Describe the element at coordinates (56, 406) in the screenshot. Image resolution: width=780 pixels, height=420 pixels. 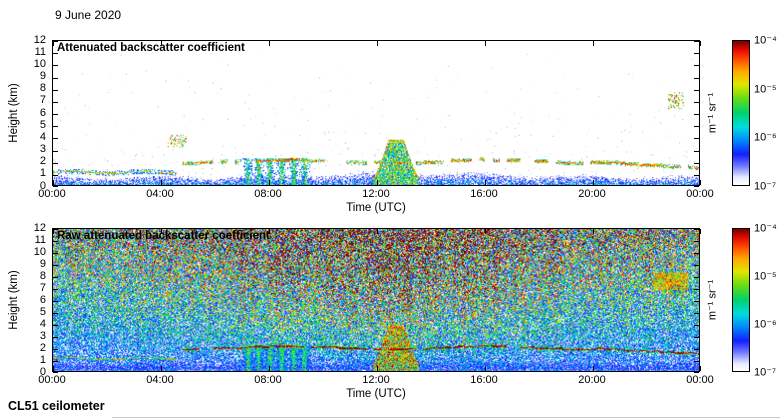
I see `instrument-label: CL51 ceilometer` at that location.